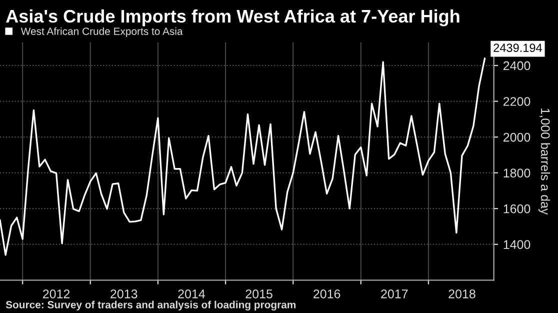 The height and width of the screenshot is (313, 558). I want to click on x-tick-label: 2012, so click(56, 293).